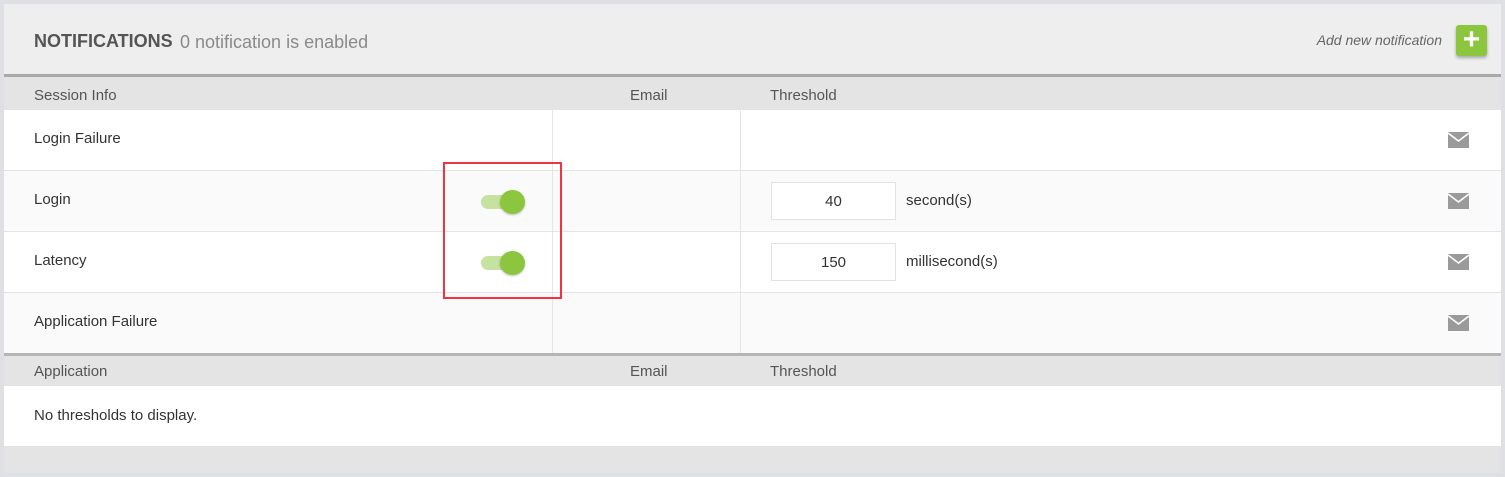 The height and width of the screenshot is (477, 1505). What do you see at coordinates (752, 140) in the screenshot?
I see `table-row: Login Failure` at bounding box center [752, 140].